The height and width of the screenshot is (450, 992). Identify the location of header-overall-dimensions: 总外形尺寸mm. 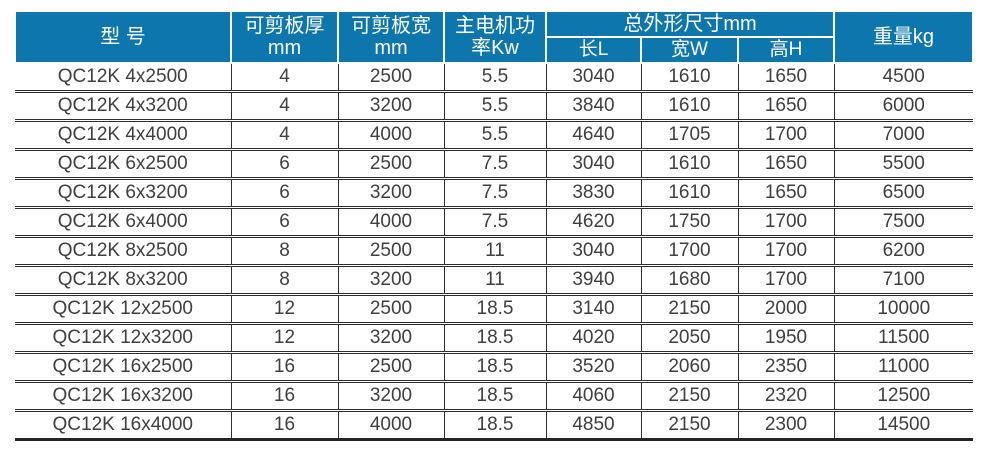
(690, 24).